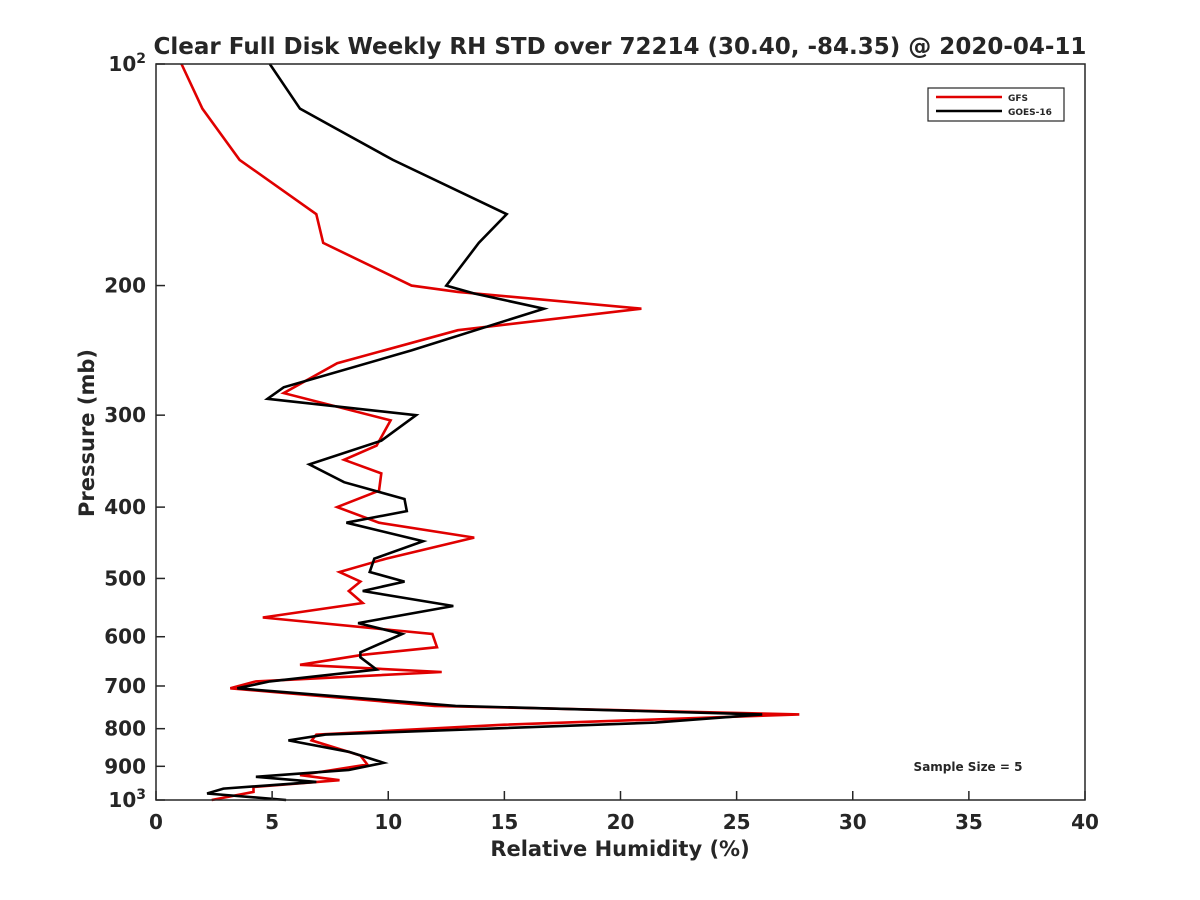 The width and height of the screenshot is (1200, 900). Describe the element at coordinates (125, 507) in the screenshot. I see `y-tick-label: 400` at that location.